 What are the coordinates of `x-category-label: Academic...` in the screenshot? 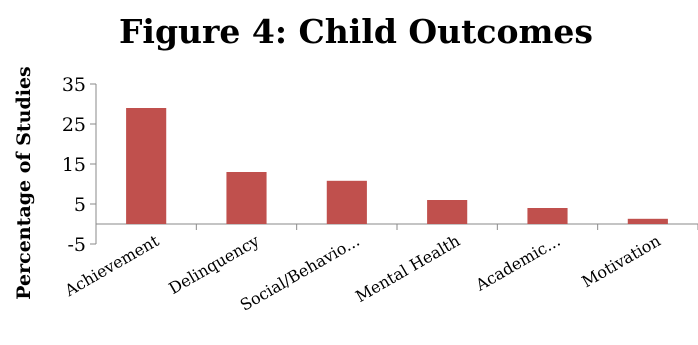 It's located at (517, 263).